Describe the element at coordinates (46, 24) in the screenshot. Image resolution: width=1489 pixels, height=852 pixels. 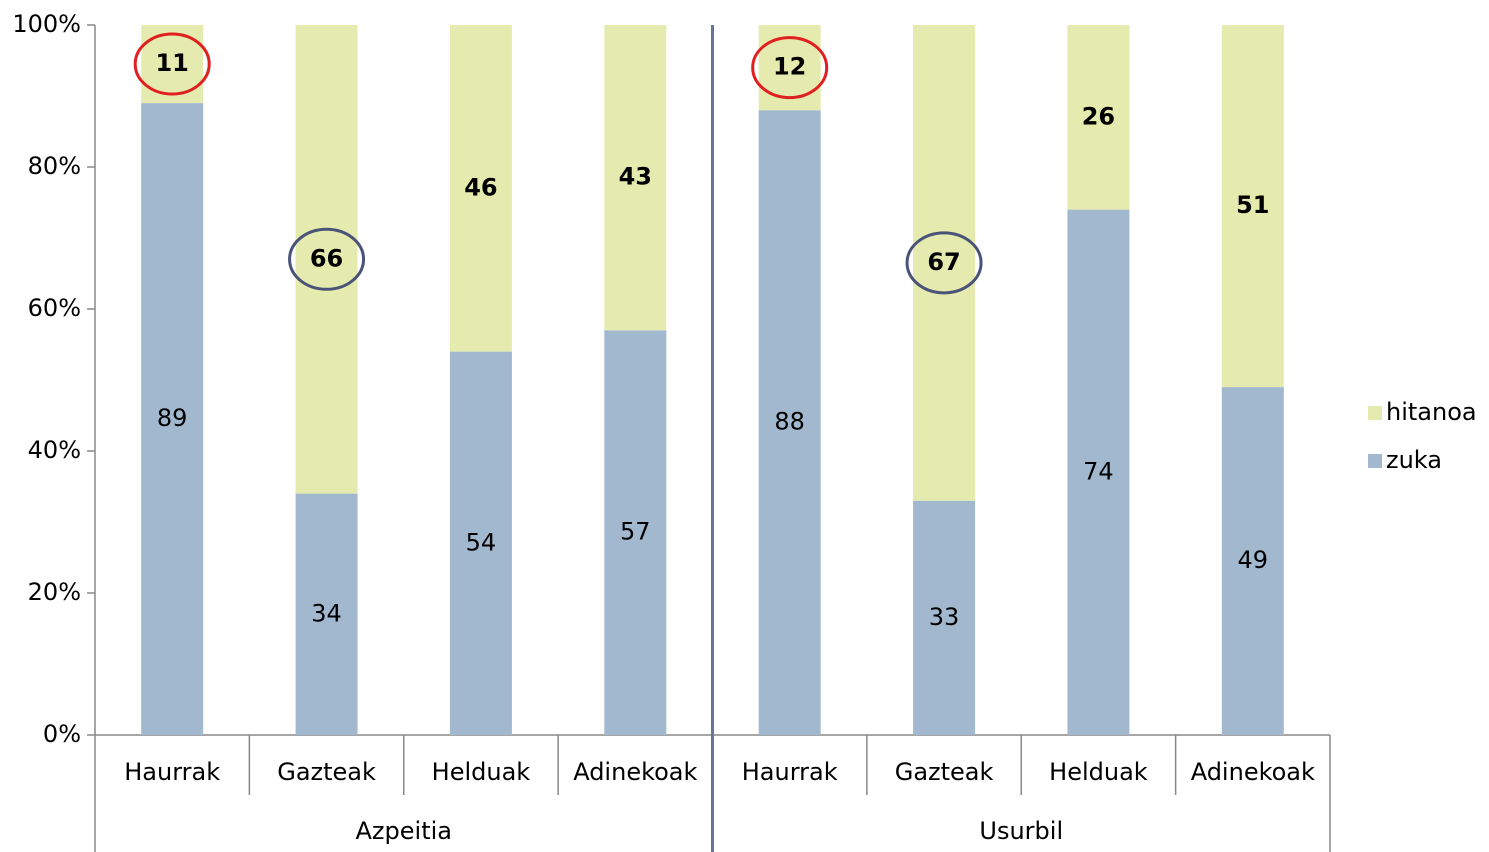
I see `y-tick-label: 100%` at that location.